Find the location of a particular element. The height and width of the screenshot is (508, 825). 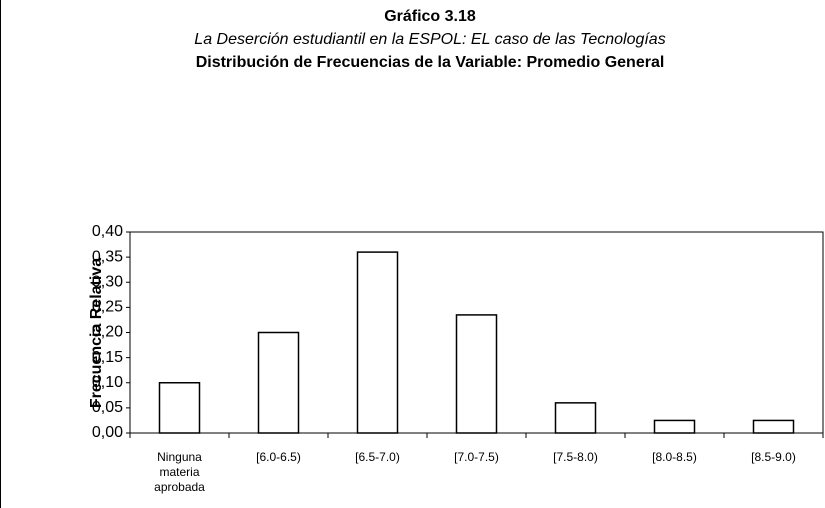

x-tick-label: [6.0-6.5) is located at coordinates (278, 457).